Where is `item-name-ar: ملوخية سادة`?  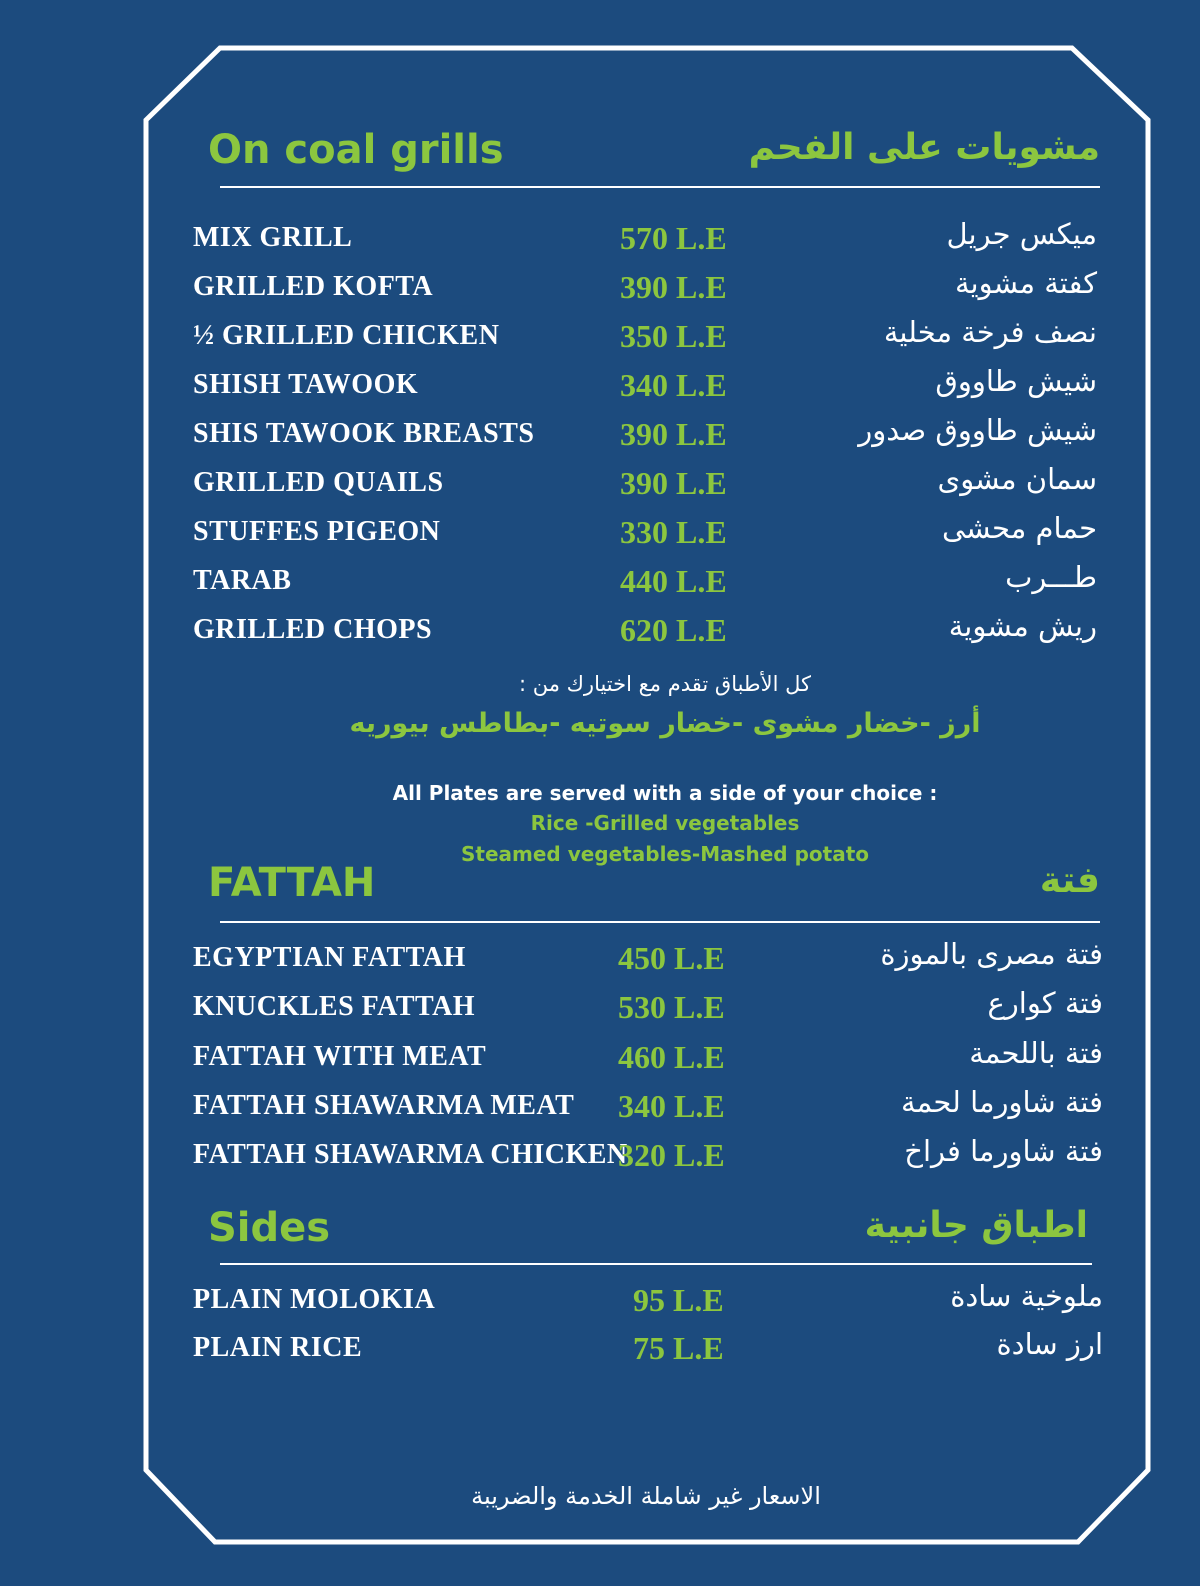
item-name-ar: ملوخية سادة is located at coordinates (1026, 1296).